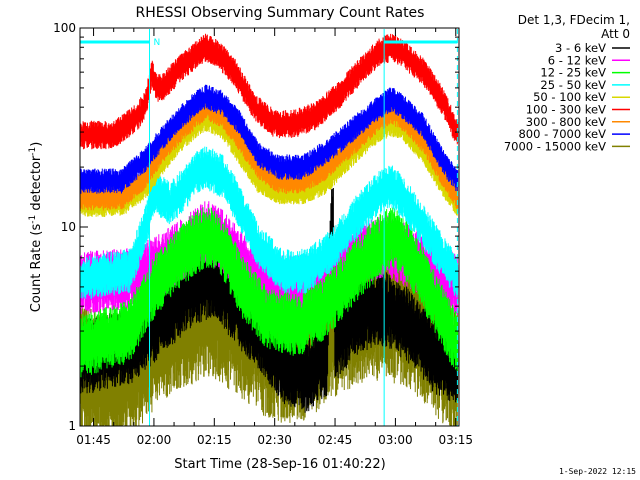 Image resolution: width=640 pixels, height=480 pixels. What do you see at coordinates (569, 97) in the screenshot?
I see `legend-entry-label: 50 - 100 keV` at bounding box center [569, 97].